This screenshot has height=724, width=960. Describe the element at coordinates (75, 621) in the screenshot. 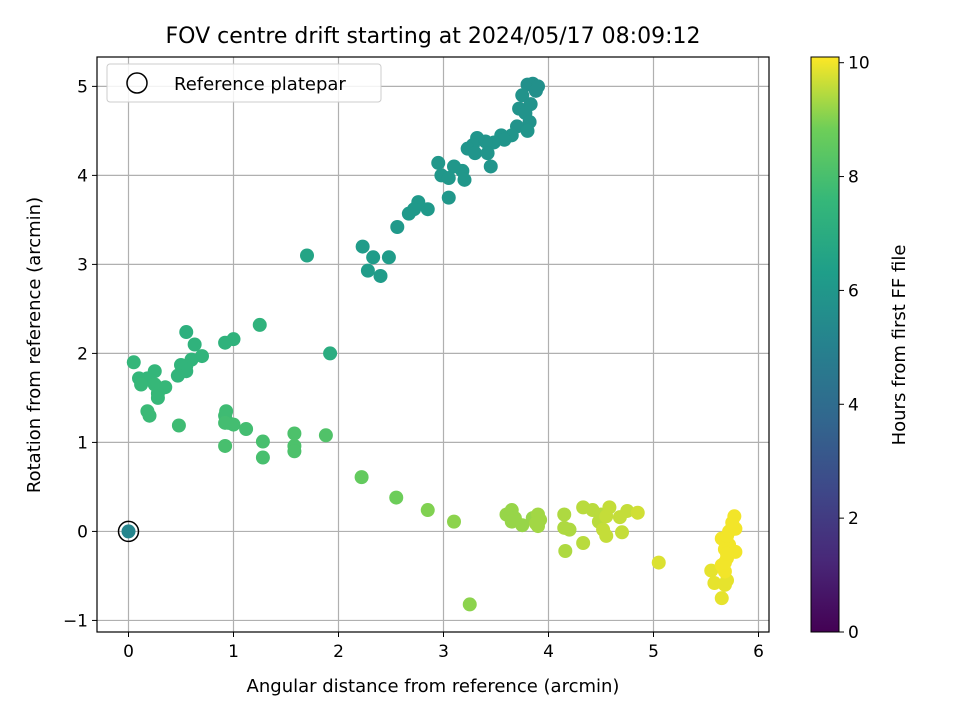

I see `y-tick-label: −1` at that location.